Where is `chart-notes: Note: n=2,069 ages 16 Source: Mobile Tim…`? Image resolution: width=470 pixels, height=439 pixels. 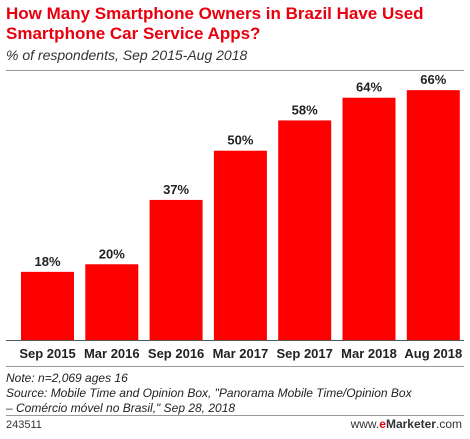 chart-notes: Note: n=2,069 ages 16 Source: Mobile Tim… is located at coordinates (236, 393).